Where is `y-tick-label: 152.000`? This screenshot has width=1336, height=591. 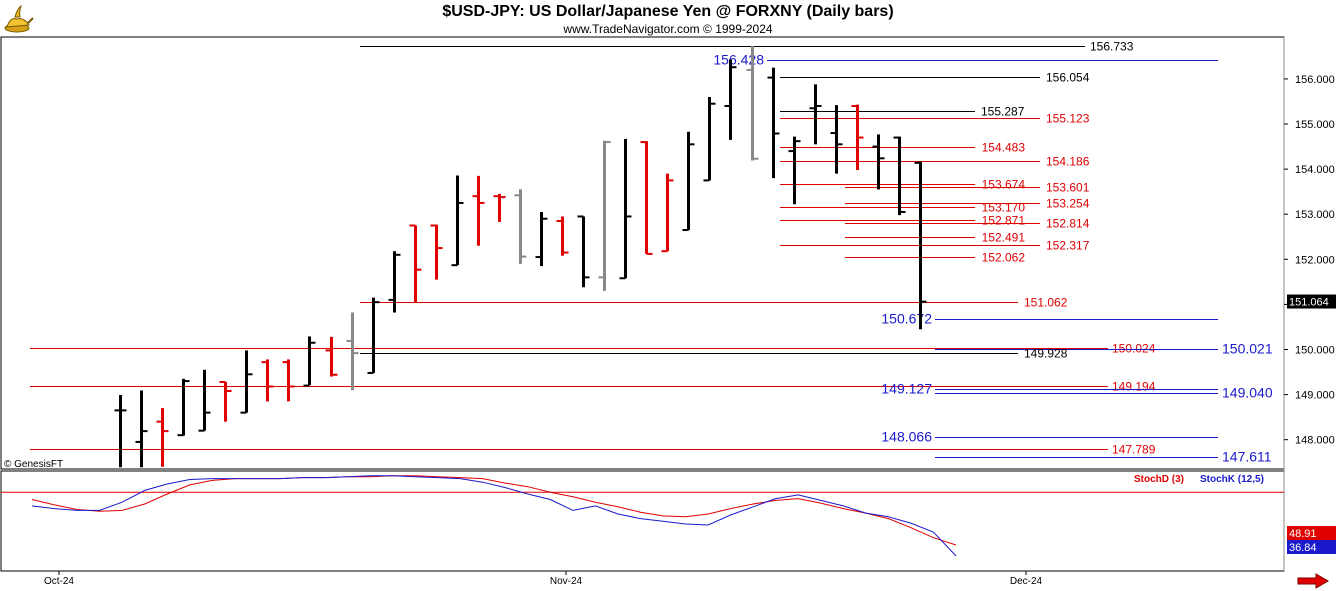 y-tick-label: 152.000 is located at coordinates (1315, 260).